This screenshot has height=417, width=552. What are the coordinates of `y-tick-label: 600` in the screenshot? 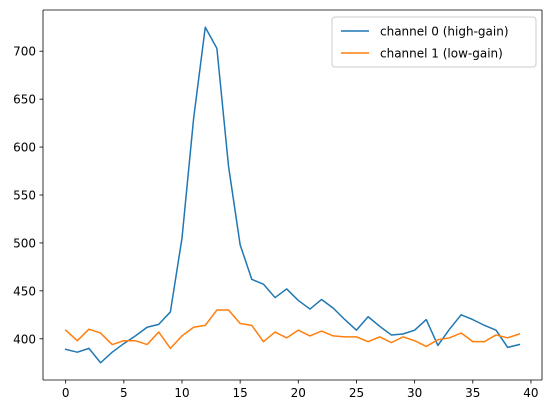 It's located at (24, 148).